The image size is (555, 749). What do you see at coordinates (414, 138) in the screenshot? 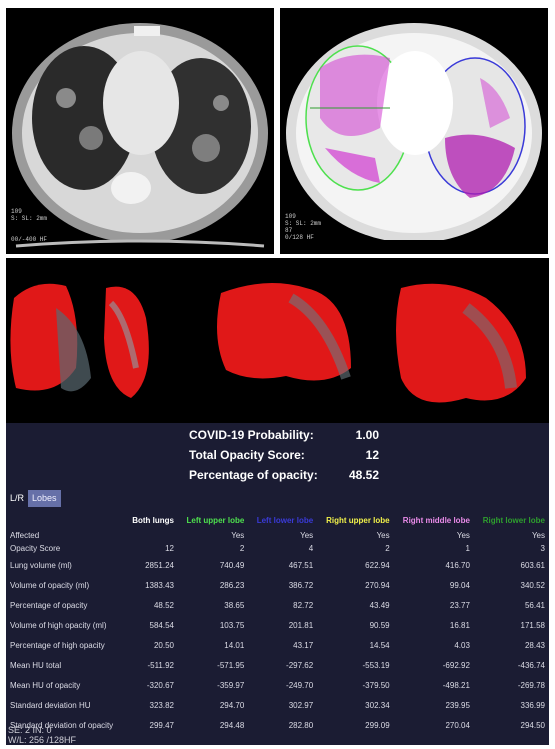
I see `ct-segmentation-image` at bounding box center [414, 138].